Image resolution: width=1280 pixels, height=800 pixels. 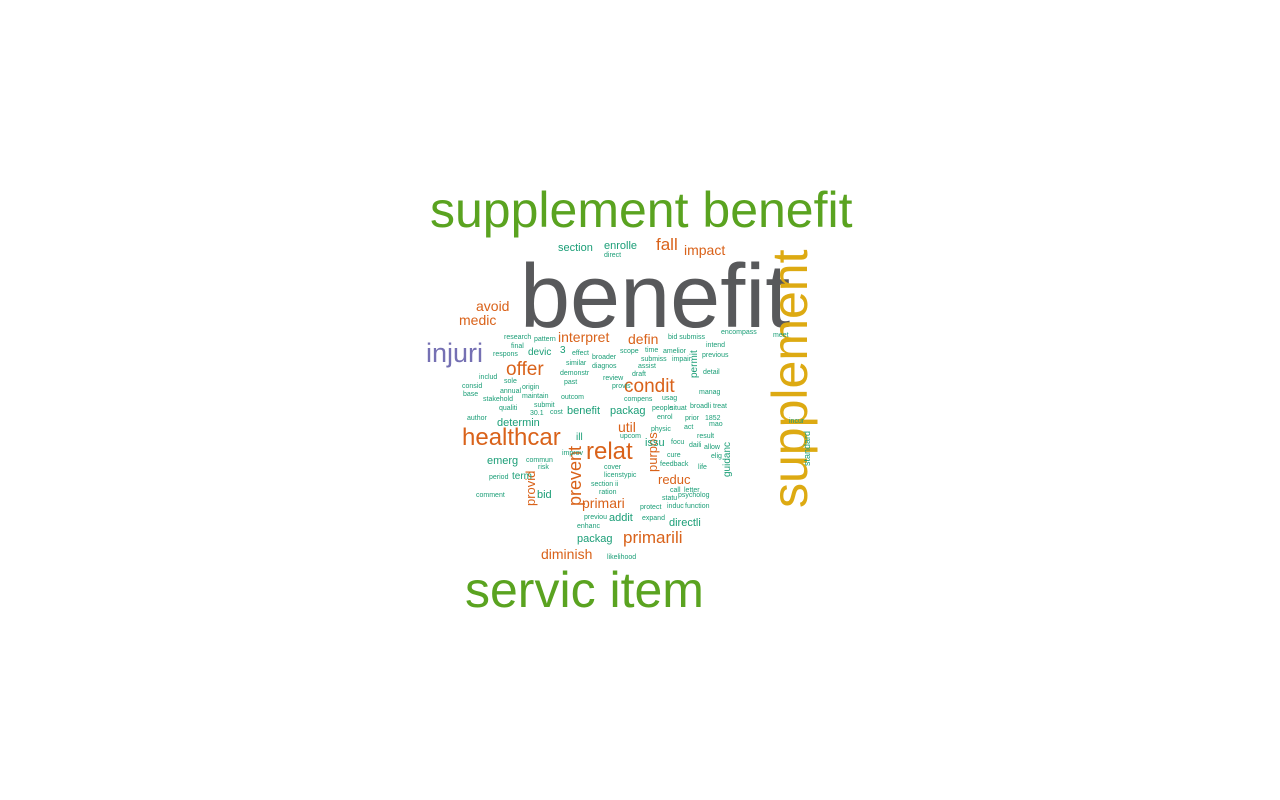 I want to click on word-section: section, so click(x=575, y=248).